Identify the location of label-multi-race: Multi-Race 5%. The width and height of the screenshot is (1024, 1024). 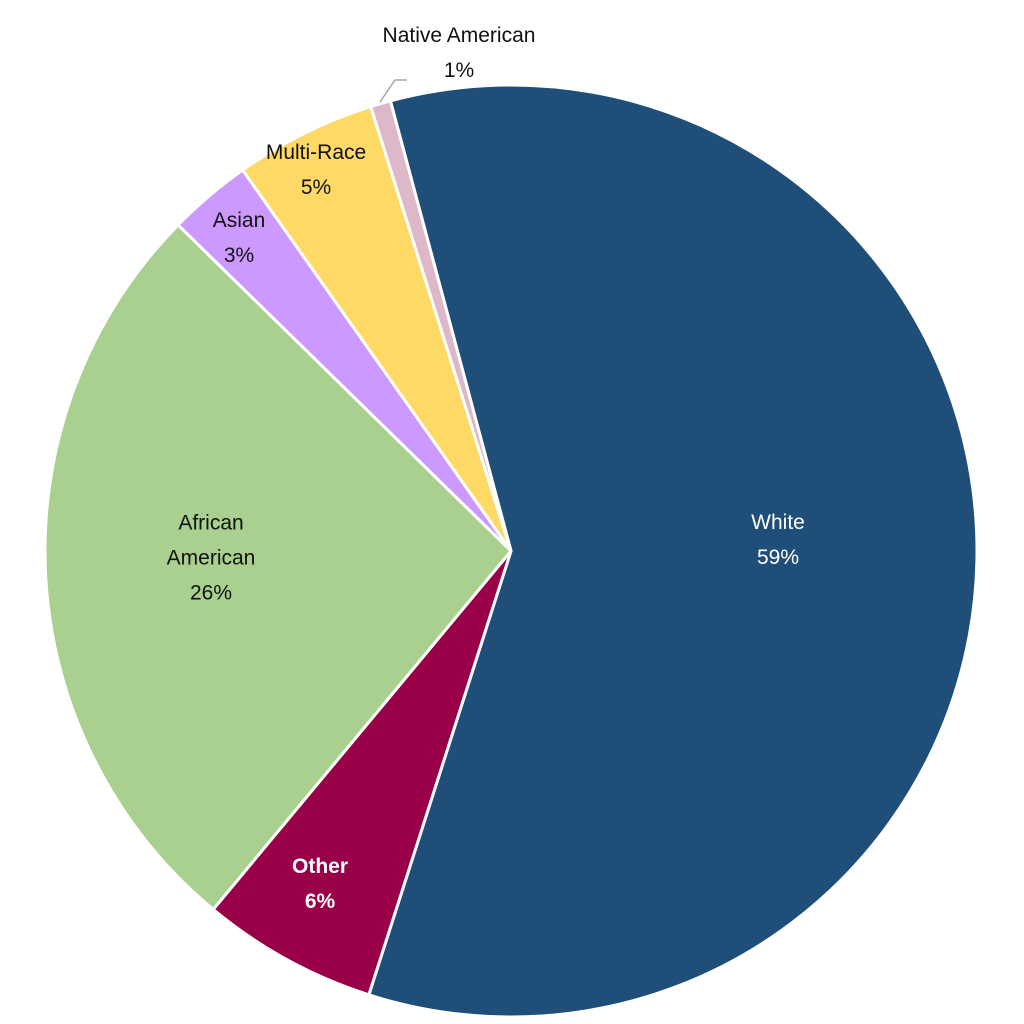
(316, 170).